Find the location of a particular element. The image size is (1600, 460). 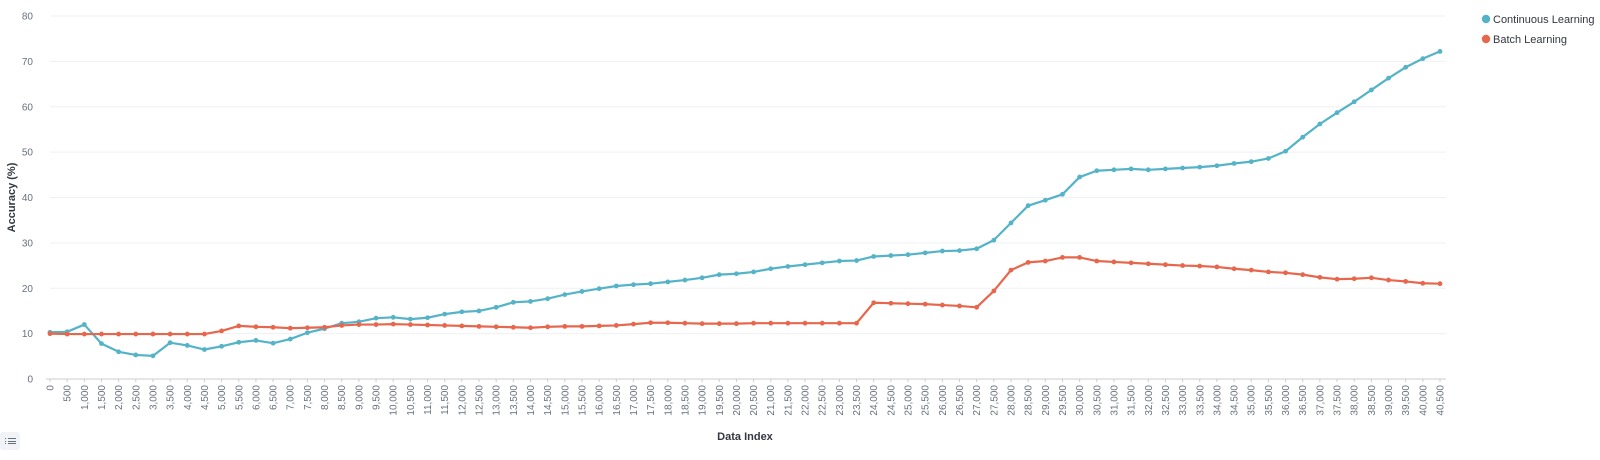

x-tick-label: 29,000 is located at coordinates (1046, 400).